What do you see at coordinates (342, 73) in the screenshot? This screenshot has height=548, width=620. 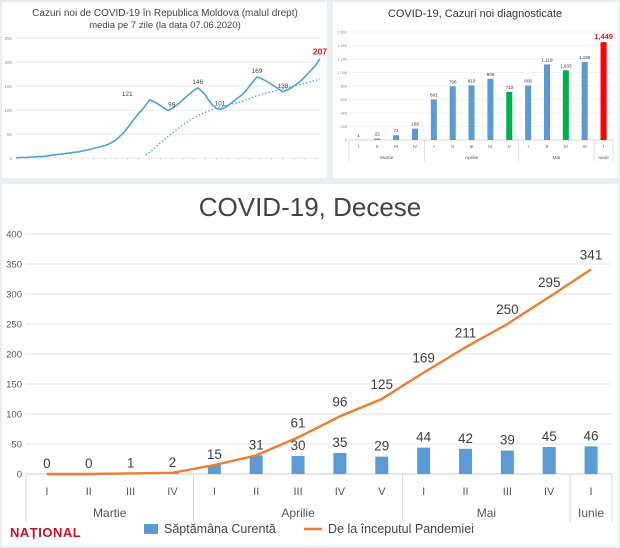 I see `y-tick-label: 1,000` at bounding box center [342, 73].